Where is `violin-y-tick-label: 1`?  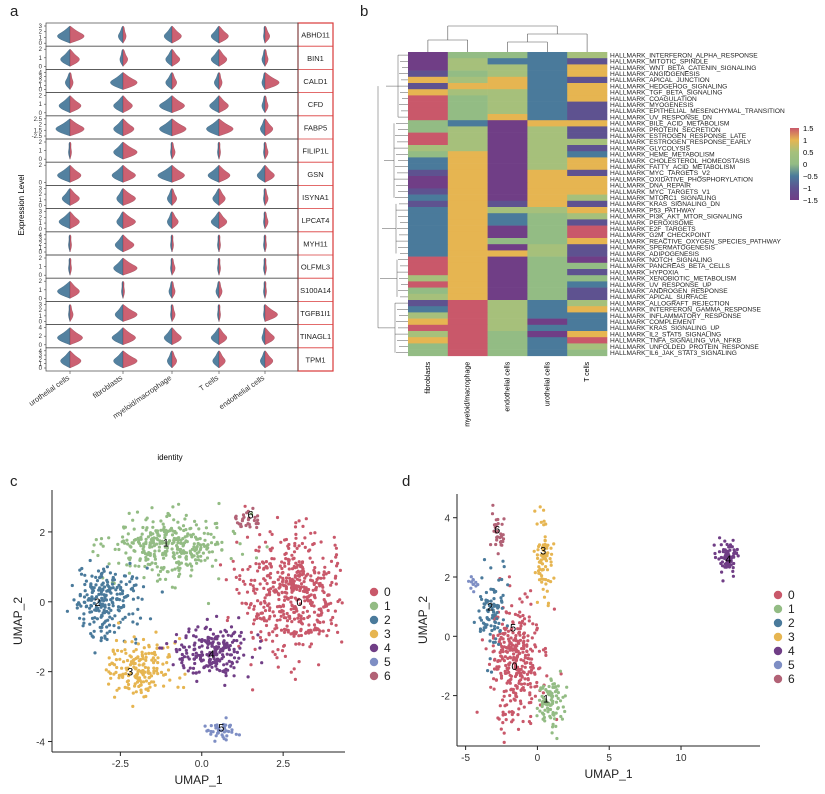
violin-y-tick-label: 1 is located at coordinates (41, 249).